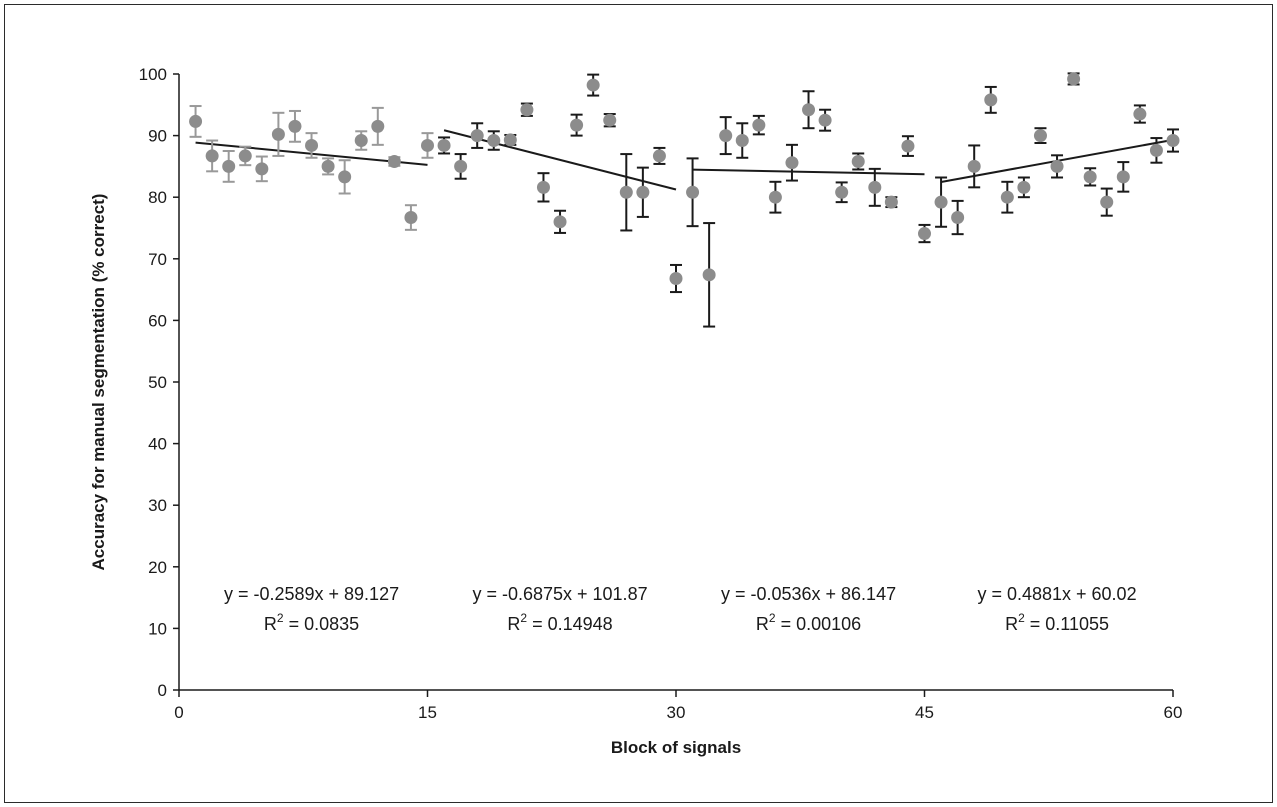 The width and height of the screenshot is (1277, 807). Describe the element at coordinates (157, 136) in the screenshot. I see `y-tick-label: 90` at that location.